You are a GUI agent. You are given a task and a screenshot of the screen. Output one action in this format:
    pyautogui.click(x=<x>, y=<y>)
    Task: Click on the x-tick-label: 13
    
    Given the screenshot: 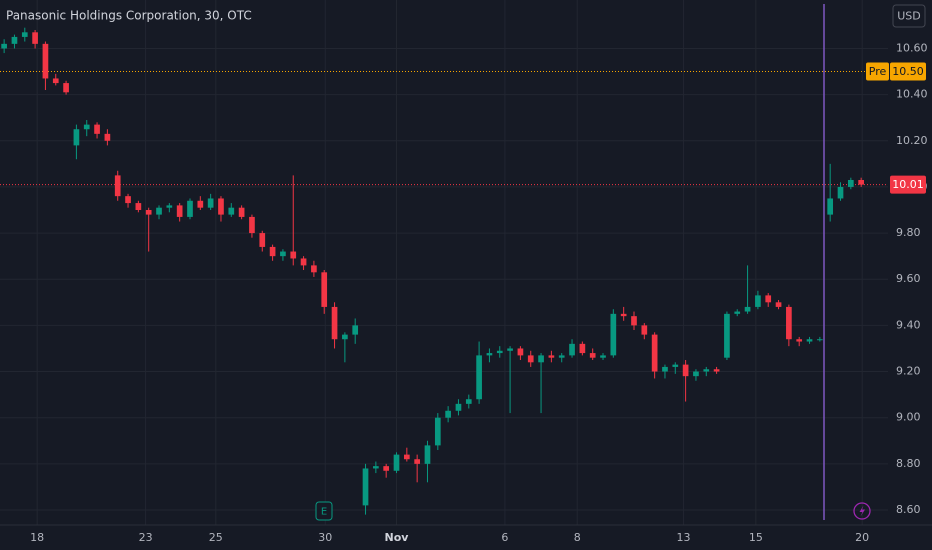 What is the action you would take?
    pyautogui.click(x=684, y=537)
    